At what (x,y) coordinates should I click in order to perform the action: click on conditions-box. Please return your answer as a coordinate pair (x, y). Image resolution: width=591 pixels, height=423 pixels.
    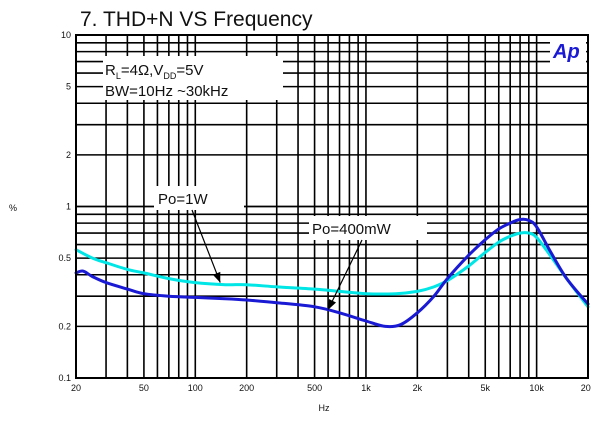
    Looking at the image, I should click on (193, 78).